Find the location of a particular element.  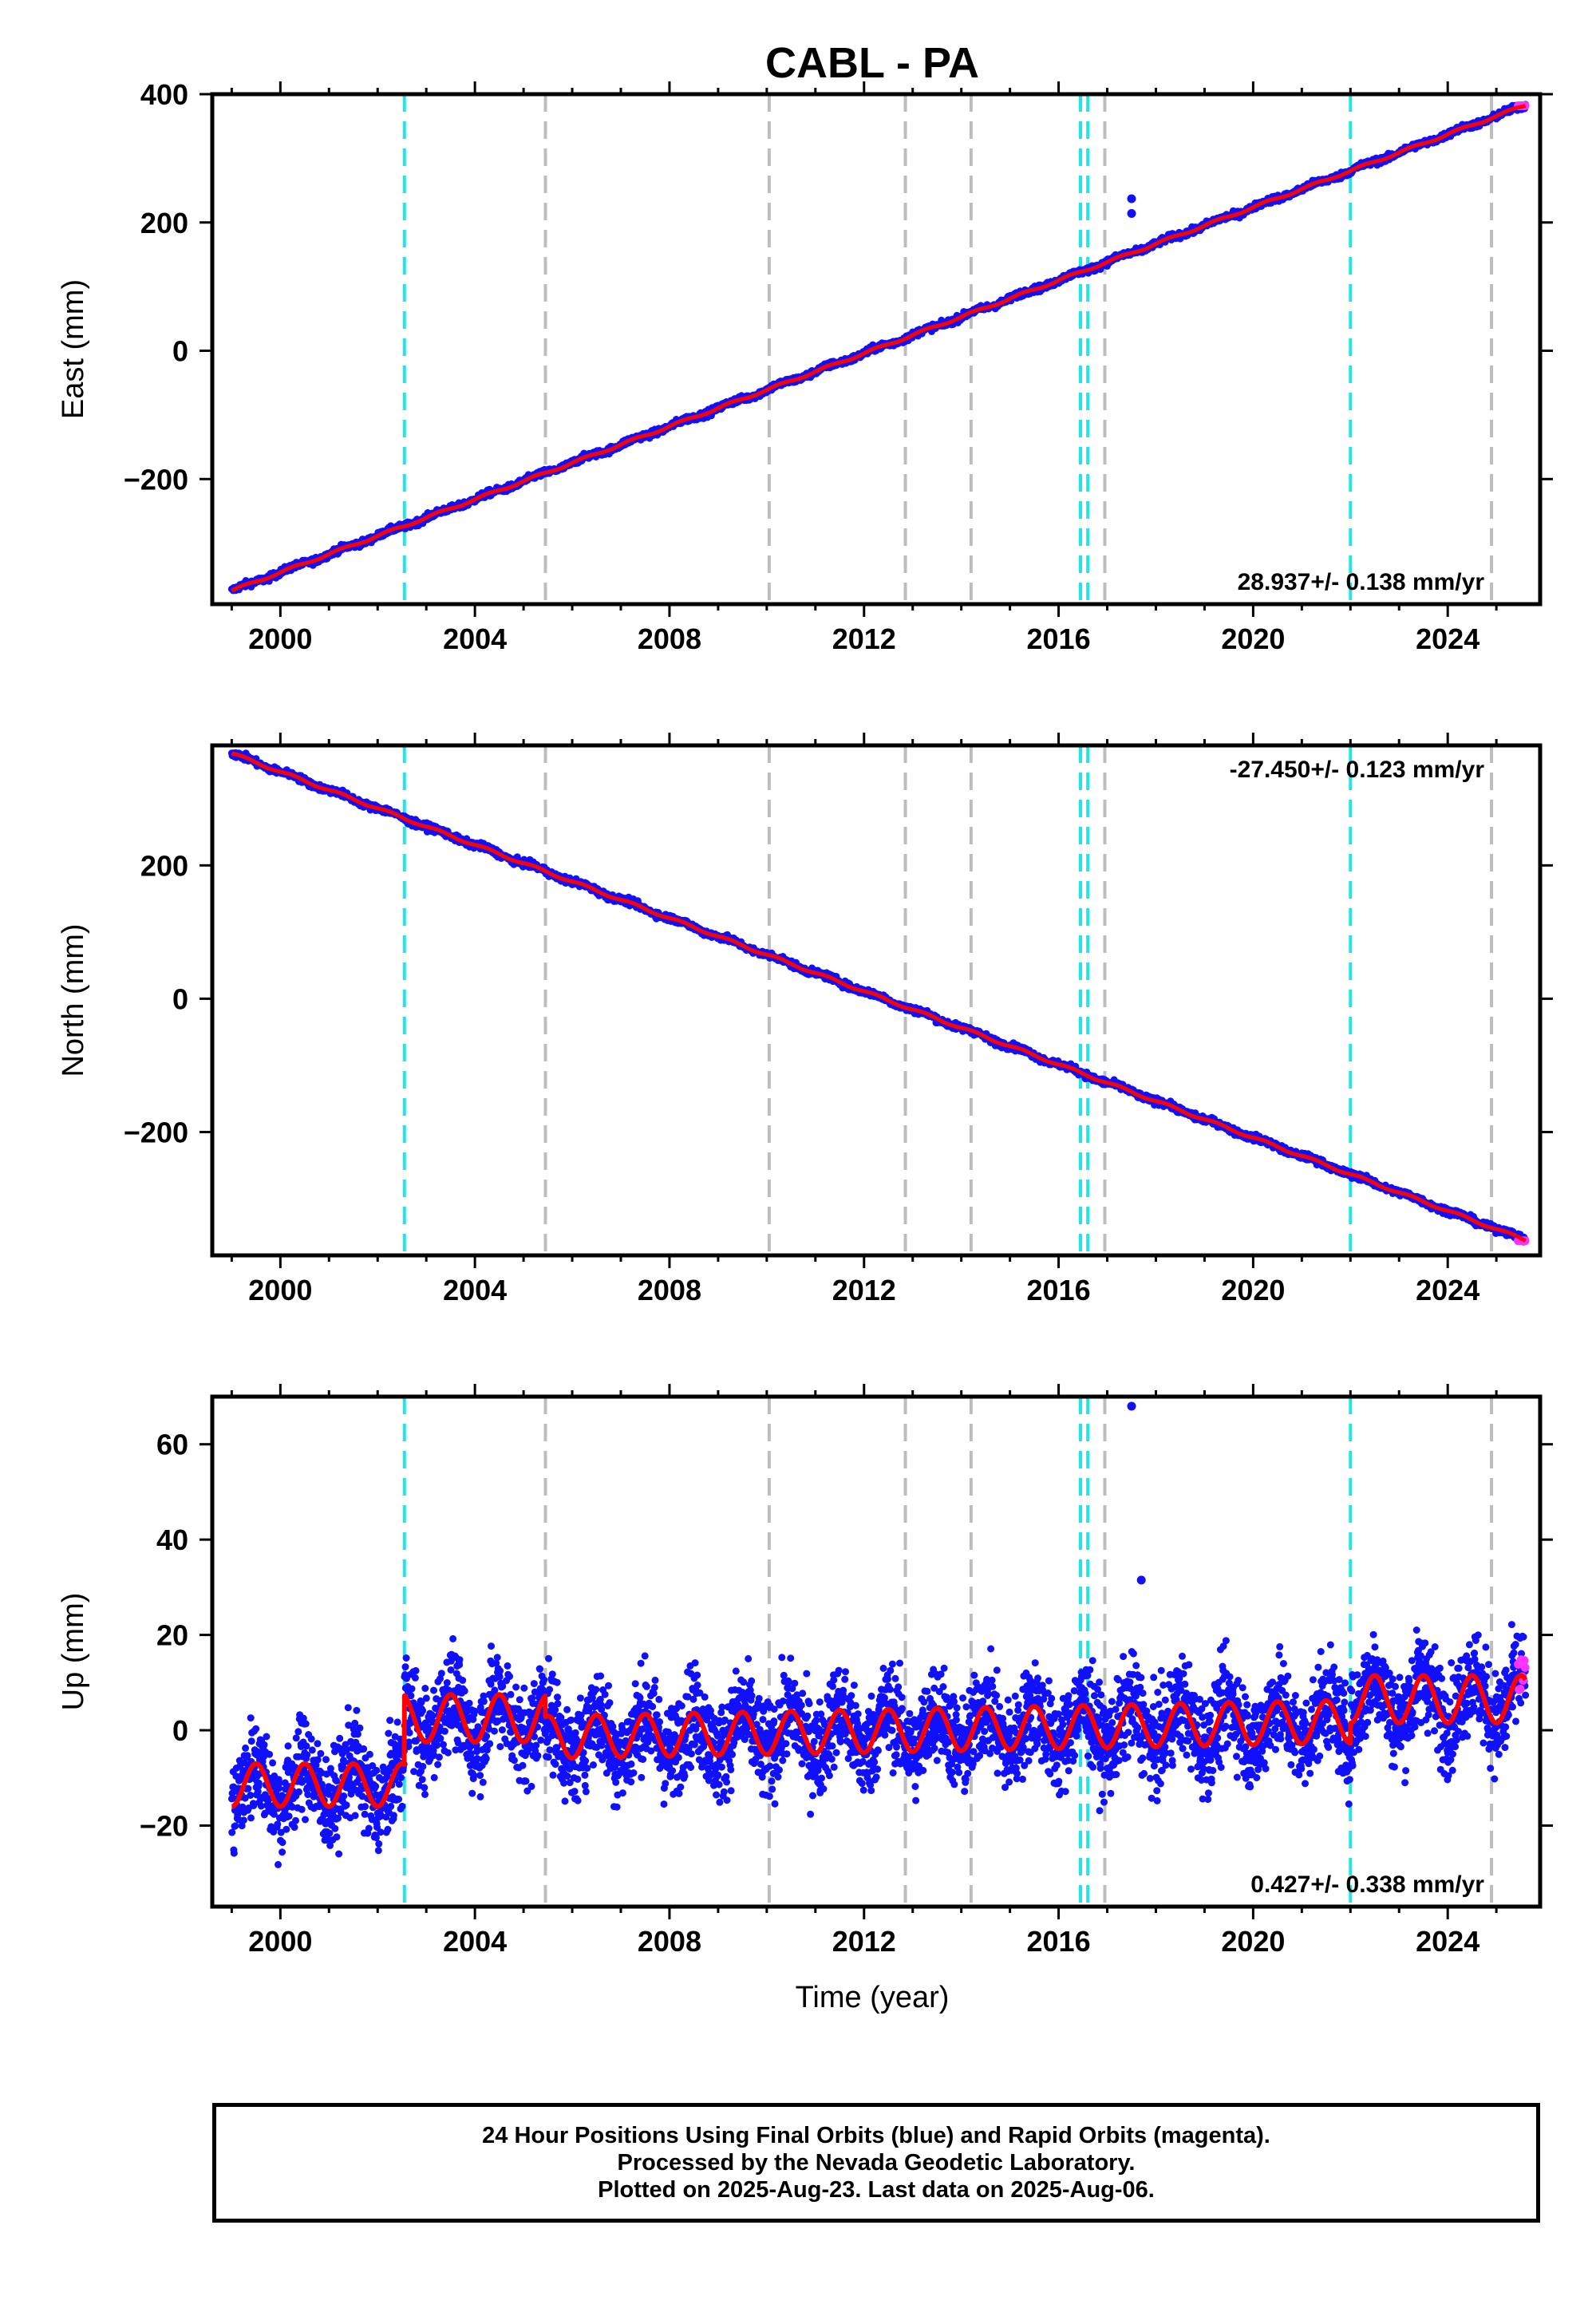

rate-label: 28.937+/- 0.138 mm/yr is located at coordinates (1361, 582).